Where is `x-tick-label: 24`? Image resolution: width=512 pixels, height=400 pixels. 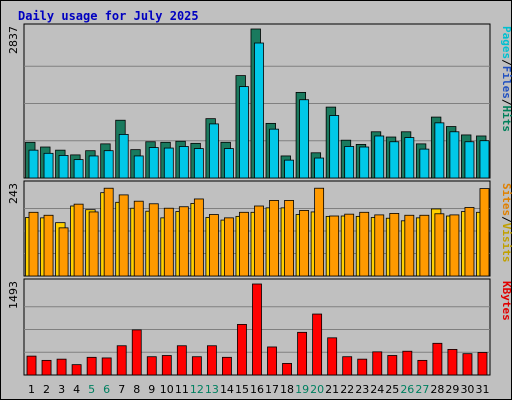 x-tick-label: 24 is located at coordinates (377, 389).